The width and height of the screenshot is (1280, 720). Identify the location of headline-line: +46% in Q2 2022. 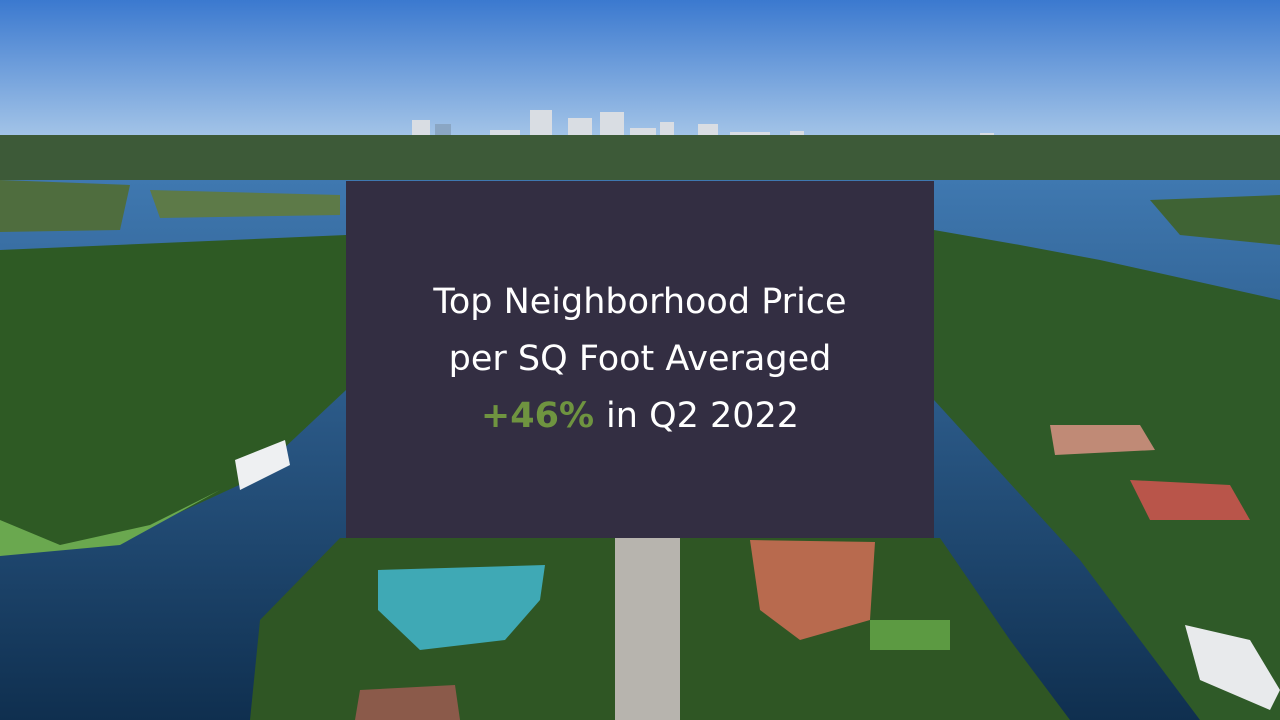
(640, 416).